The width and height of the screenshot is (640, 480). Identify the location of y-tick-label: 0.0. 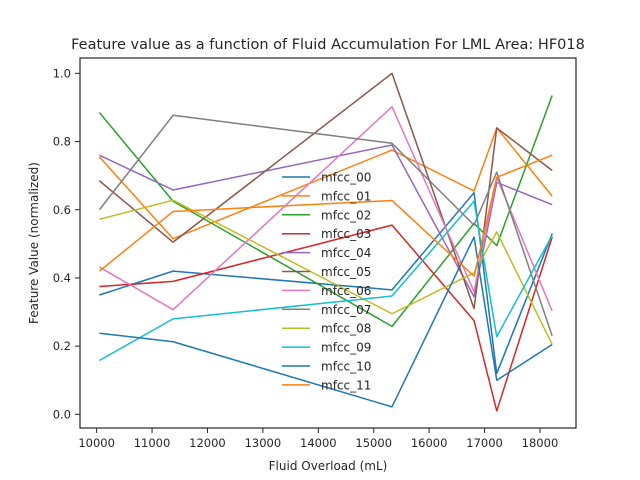
(62, 414).